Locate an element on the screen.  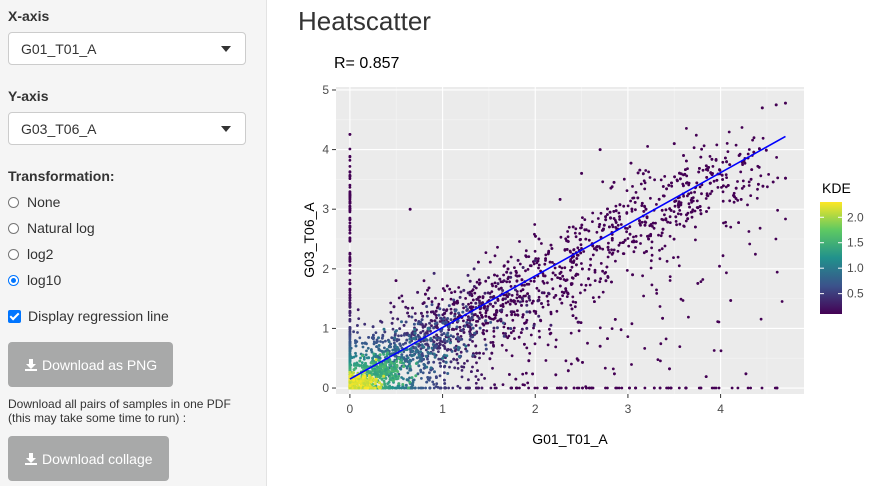
radio-natural-log: Natural log is located at coordinates (51, 228).